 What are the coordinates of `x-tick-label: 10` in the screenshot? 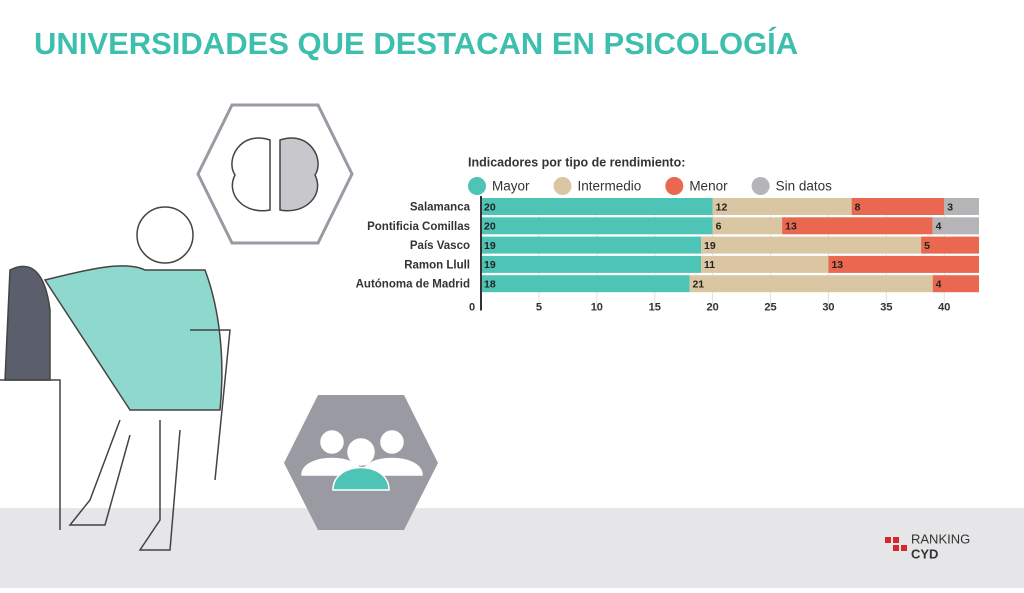 It's located at (597, 307).